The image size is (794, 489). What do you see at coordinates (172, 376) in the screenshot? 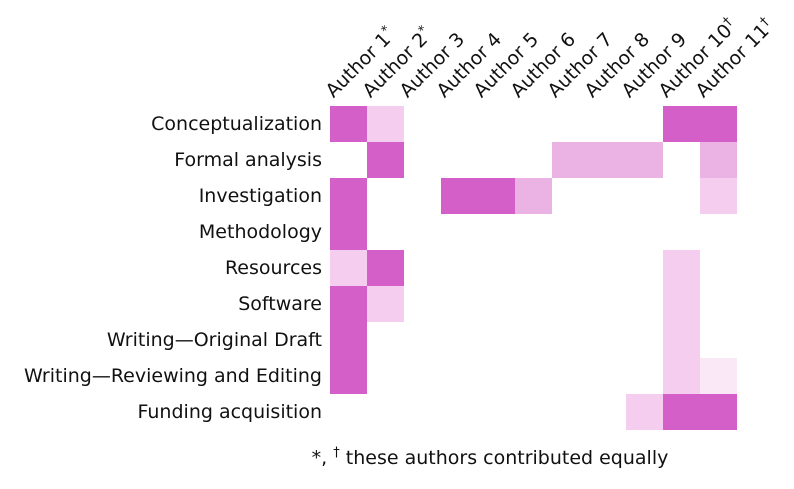
I see `row-label: Writing—Reviewing and Editing` at bounding box center [172, 376].